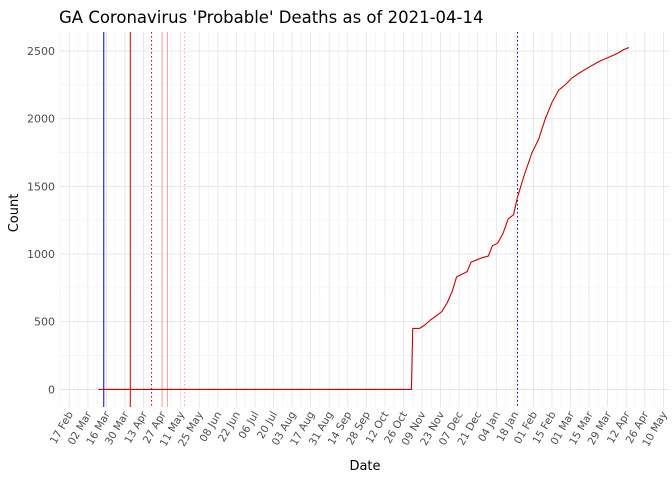  What do you see at coordinates (51, 389) in the screenshot?
I see `y-tick-label: 0` at bounding box center [51, 389].